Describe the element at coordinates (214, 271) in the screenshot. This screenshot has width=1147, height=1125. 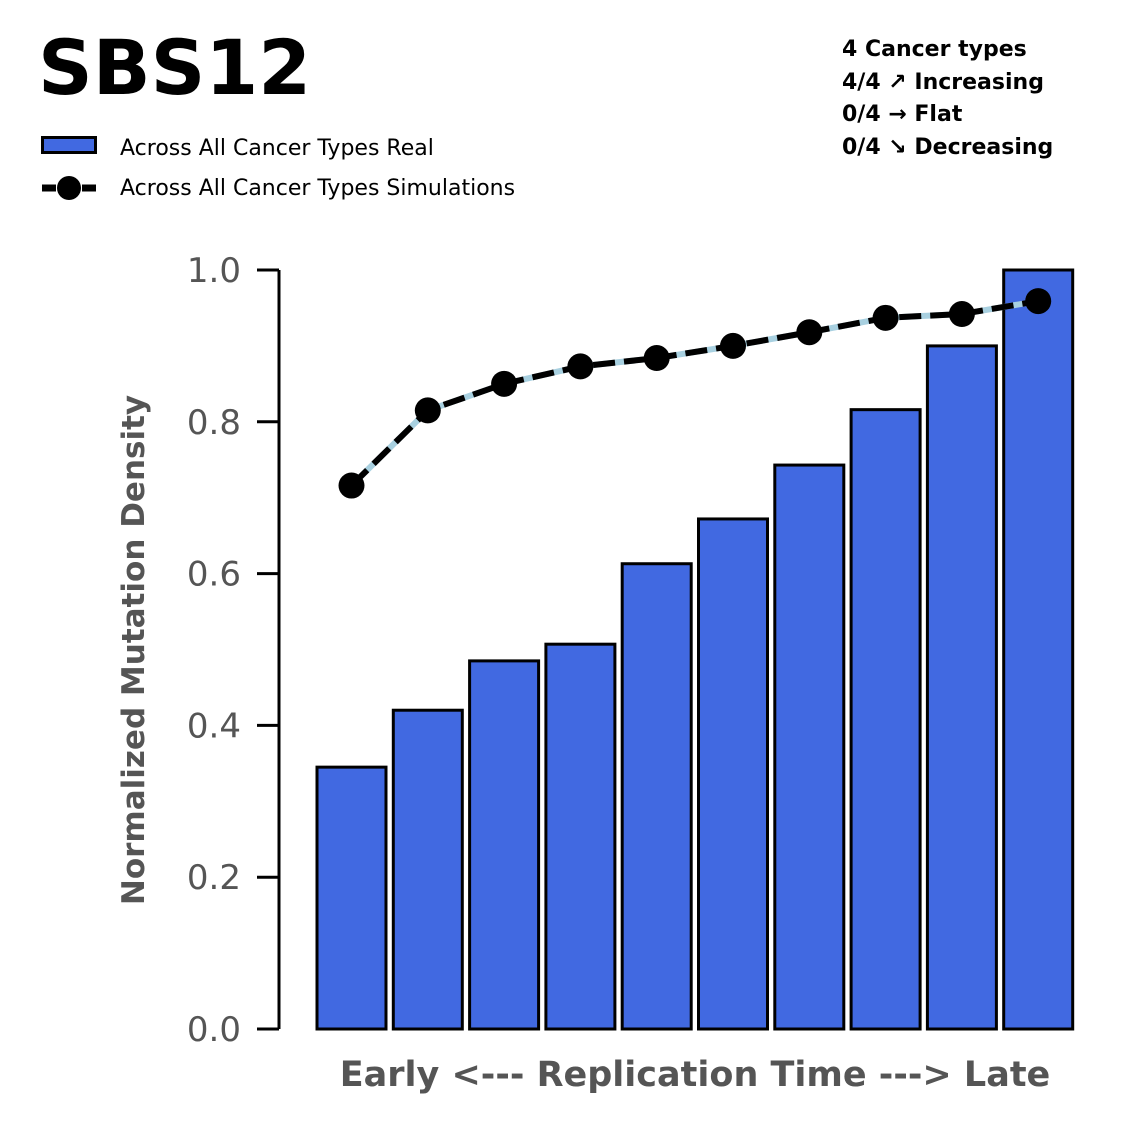
I see `y-tick-label: 1.0` at that location.